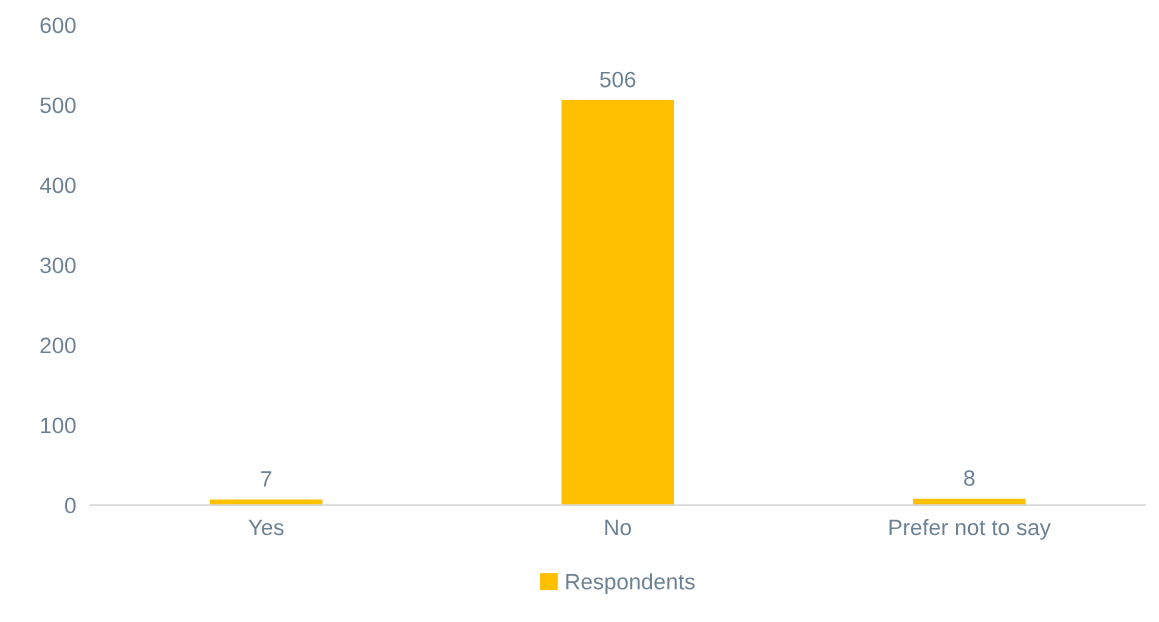 The height and width of the screenshot is (622, 1159). Describe the element at coordinates (266, 479) in the screenshot. I see `data-label: 7` at that location.